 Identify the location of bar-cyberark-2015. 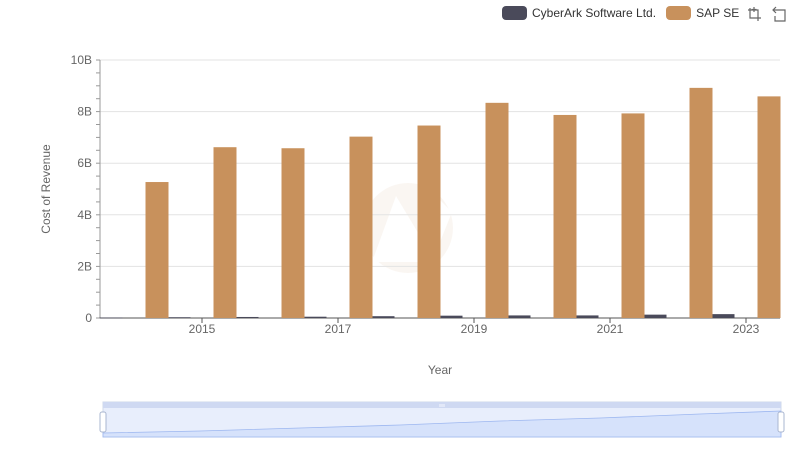
(179, 318).